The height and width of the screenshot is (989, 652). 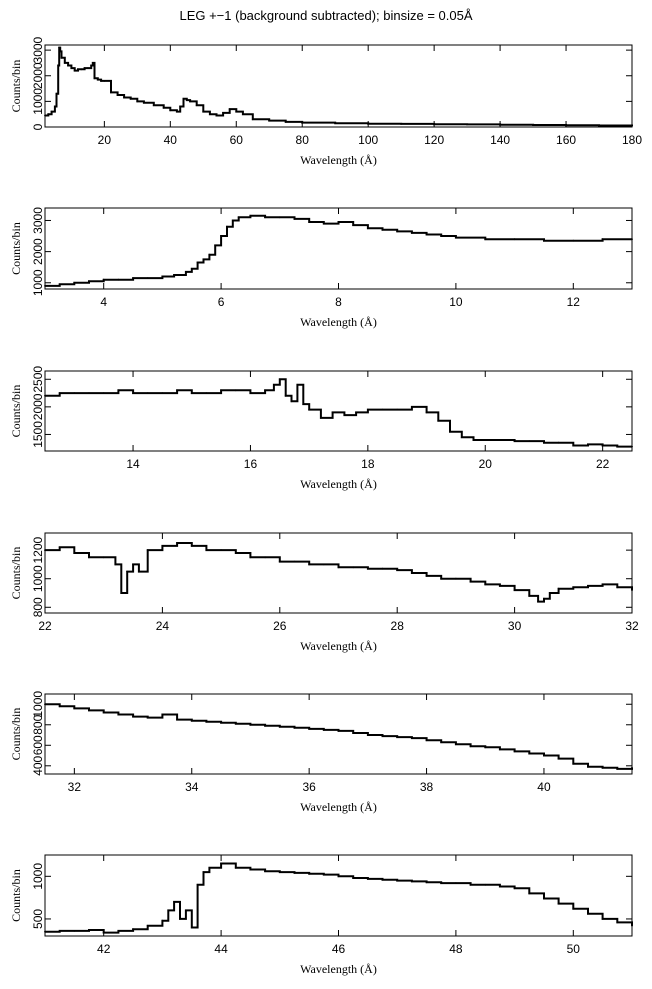 What do you see at coordinates (38, 379) in the screenshot?
I see `y-tick-label: 2500` at bounding box center [38, 379].